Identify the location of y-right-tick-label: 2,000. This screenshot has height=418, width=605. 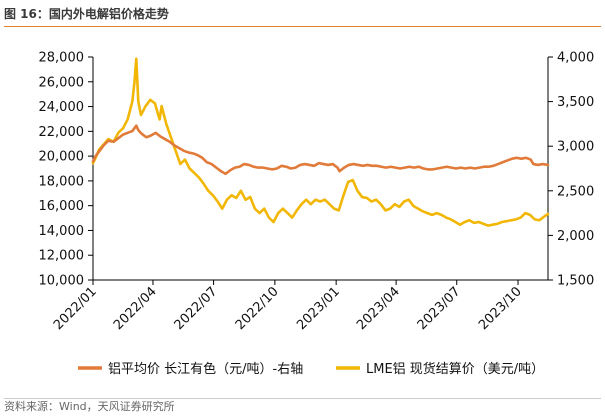
(575, 236).